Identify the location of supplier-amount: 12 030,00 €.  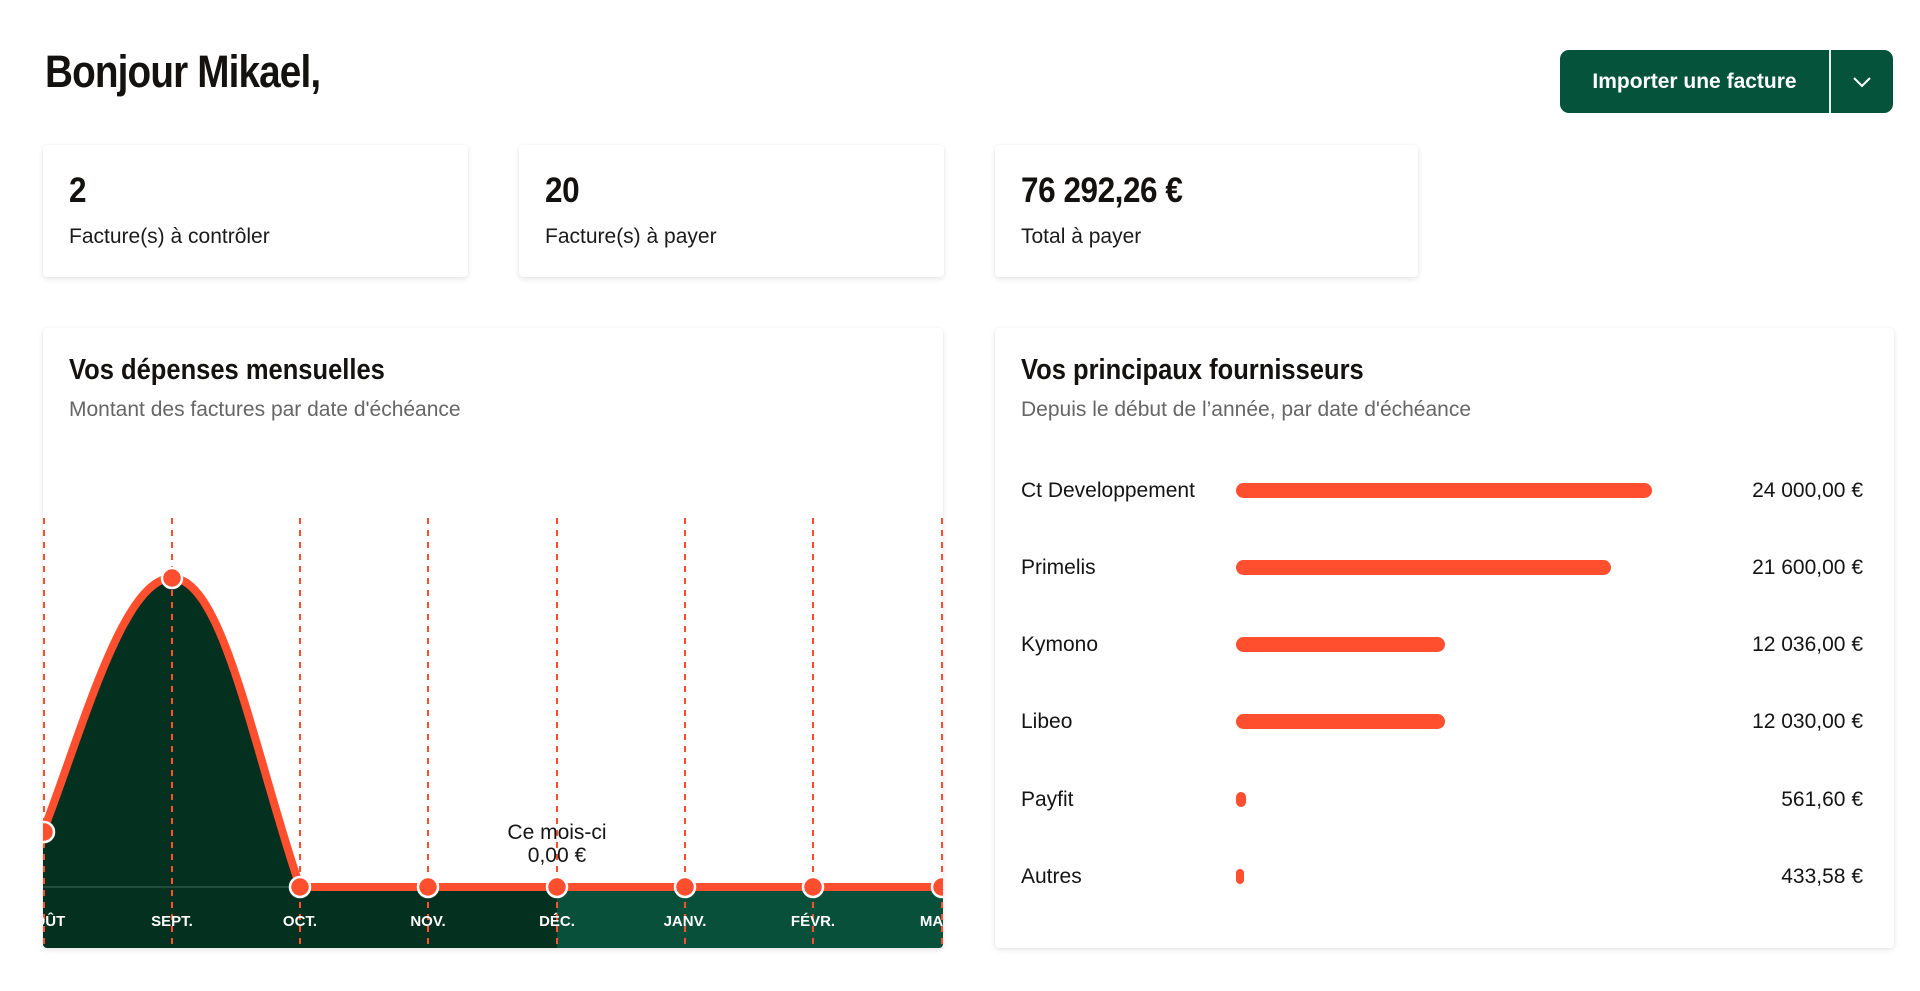
(1807, 721).